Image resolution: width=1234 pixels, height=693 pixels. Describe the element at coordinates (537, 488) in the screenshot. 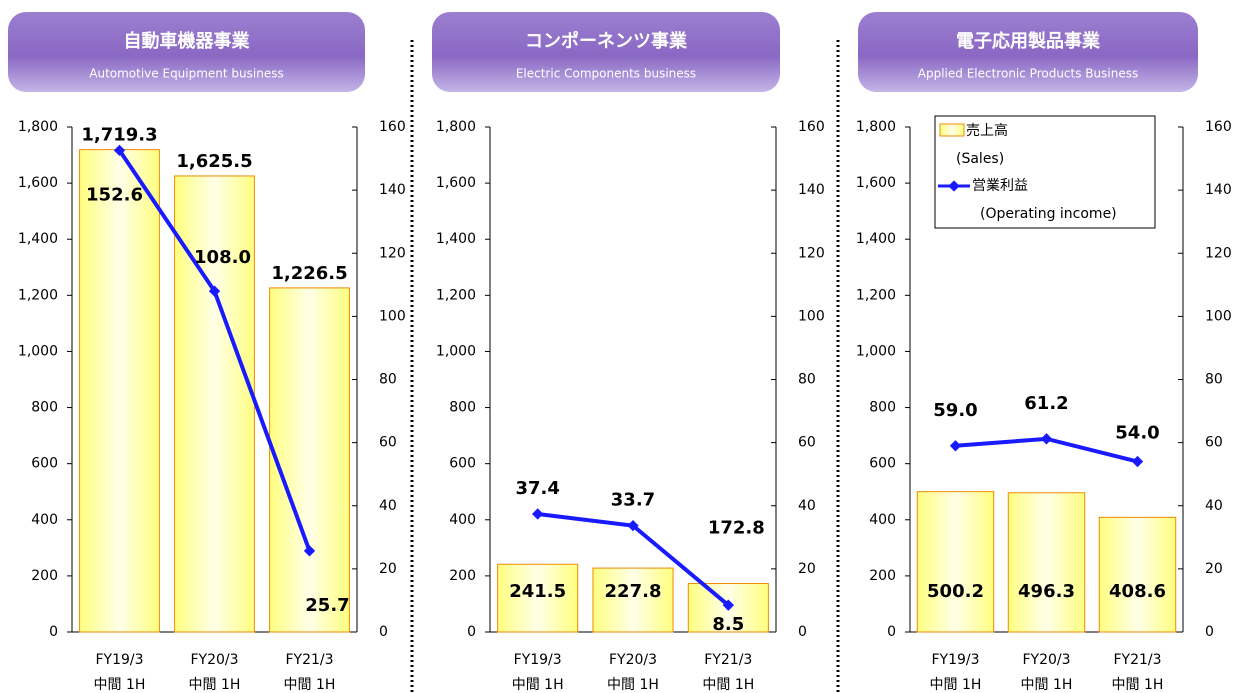

I see `line-value-label: 37.4` at that location.